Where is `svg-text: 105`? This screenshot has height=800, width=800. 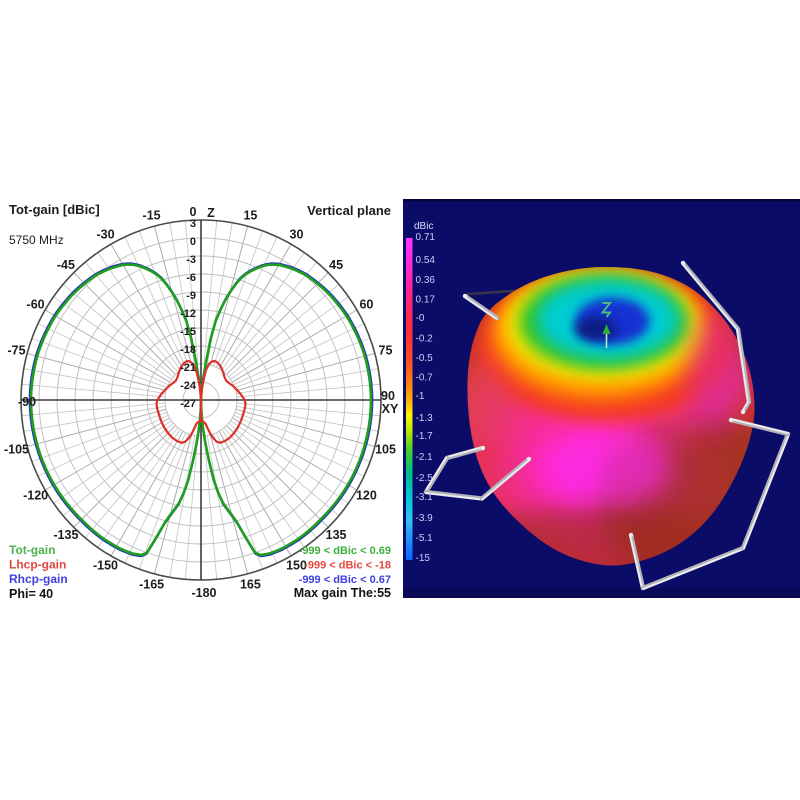 svg-text: 105 is located at coordinates (385, 449).